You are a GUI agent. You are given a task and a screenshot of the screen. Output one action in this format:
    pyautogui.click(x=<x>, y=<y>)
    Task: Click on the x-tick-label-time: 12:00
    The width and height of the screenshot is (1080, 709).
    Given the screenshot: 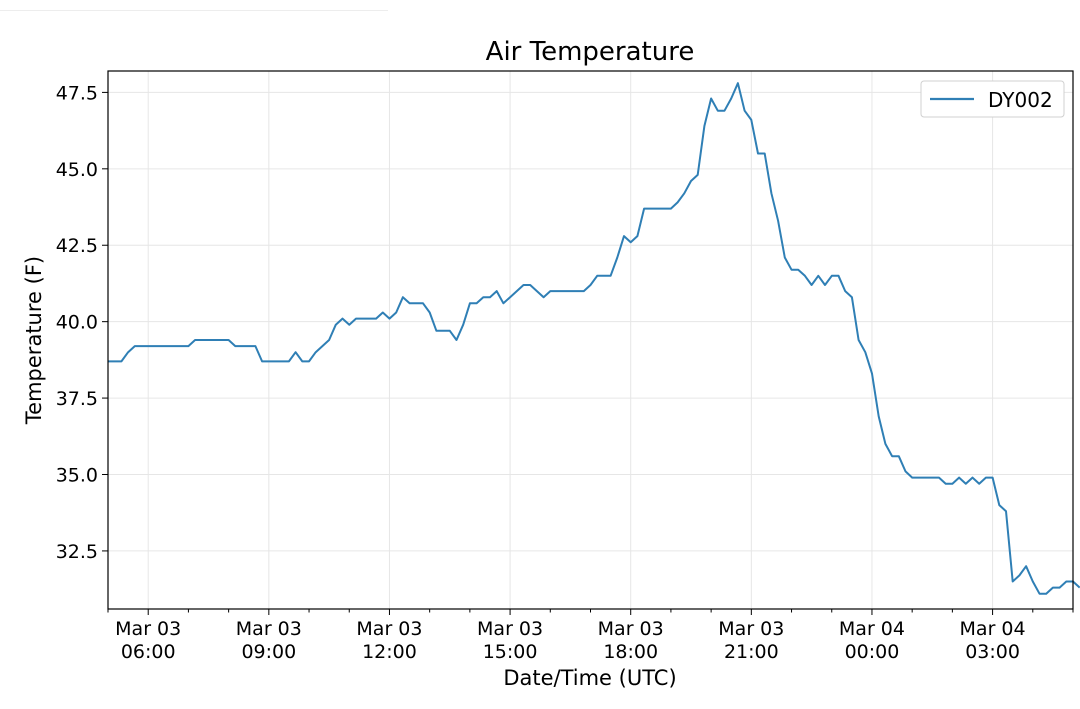 What is the action you would take?
    pyautogui.click(x=389, y=652)
    